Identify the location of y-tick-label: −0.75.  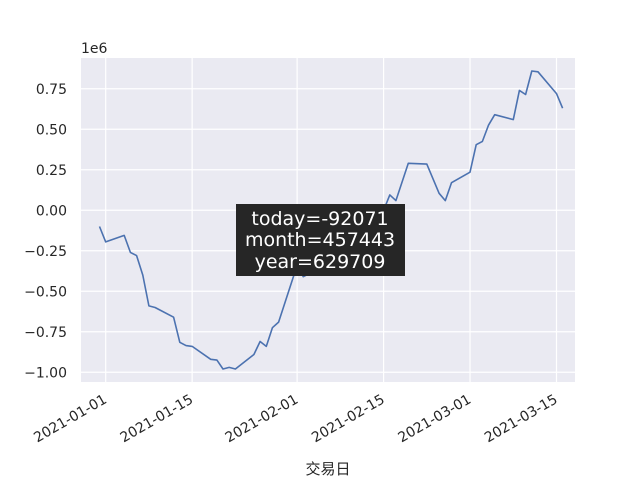
(45, 333).